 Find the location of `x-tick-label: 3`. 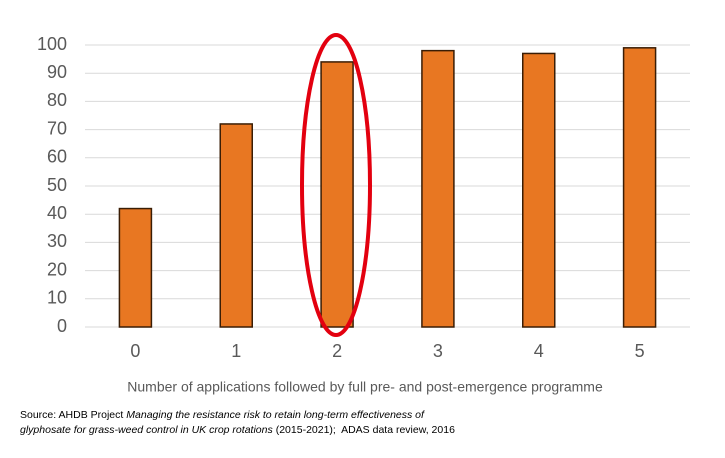

x-tick-label: 3 is located at coordinates (438, 351).